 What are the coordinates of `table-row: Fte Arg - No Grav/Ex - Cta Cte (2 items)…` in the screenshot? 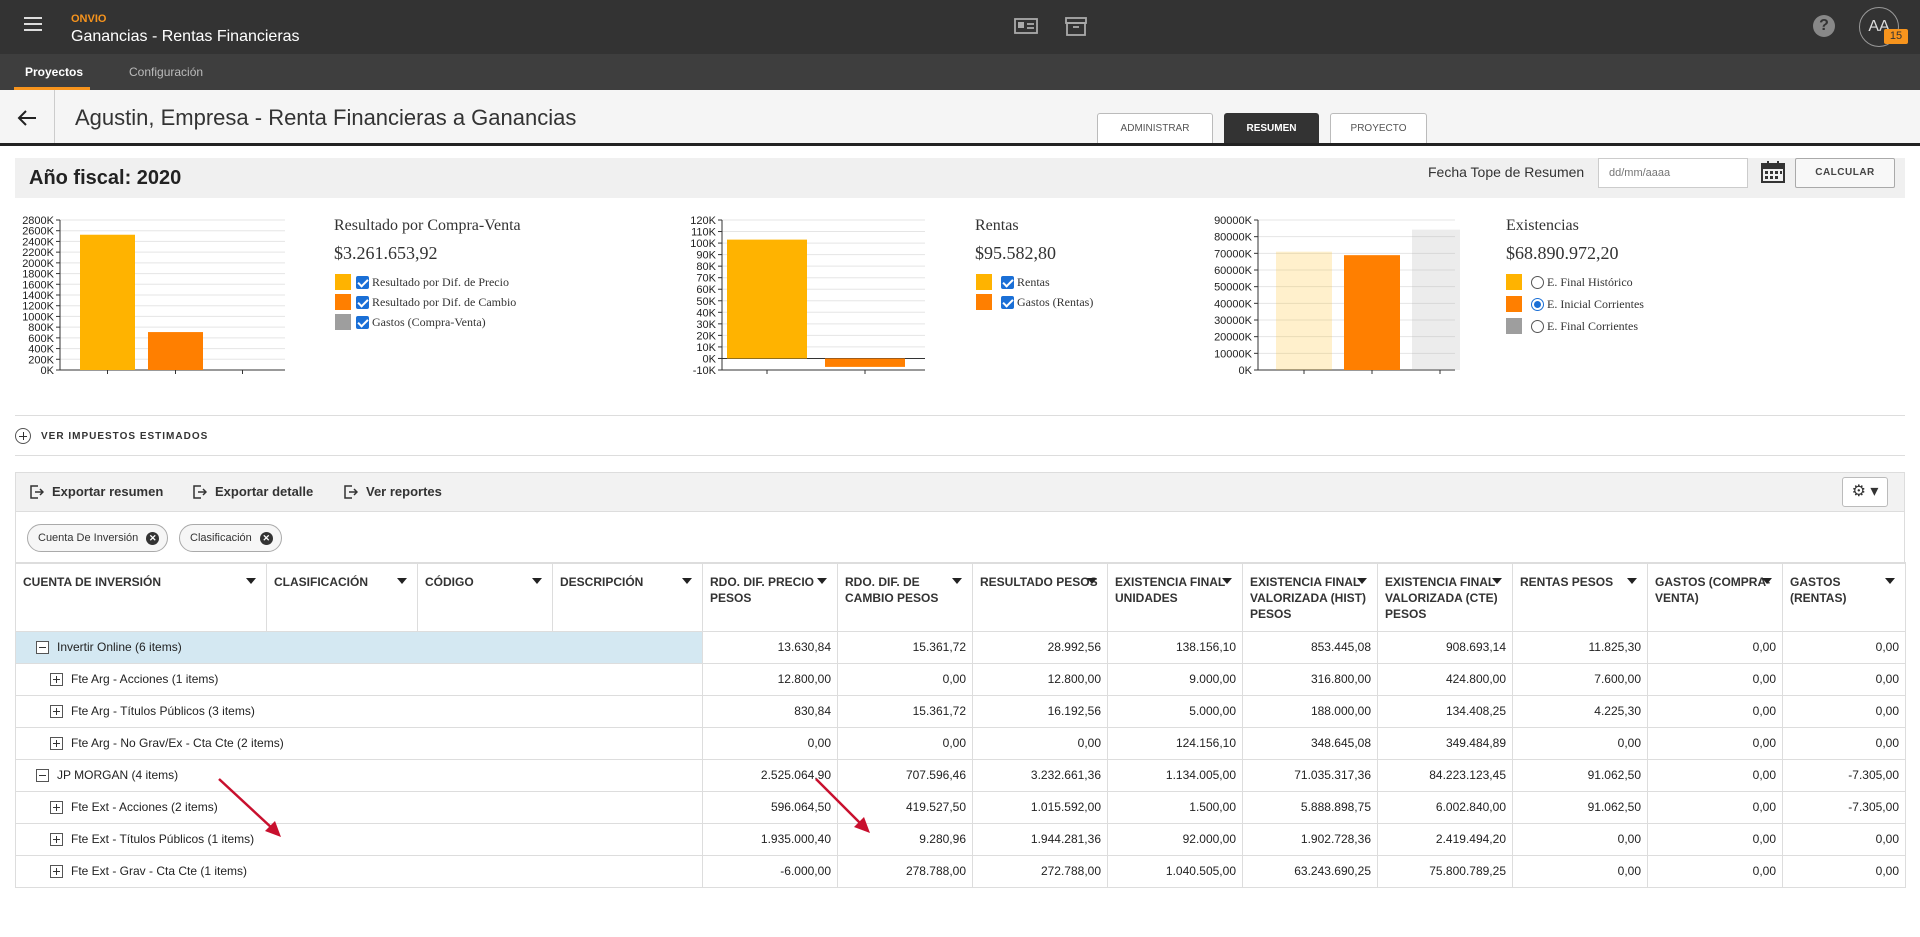 It's located at (960, 743).